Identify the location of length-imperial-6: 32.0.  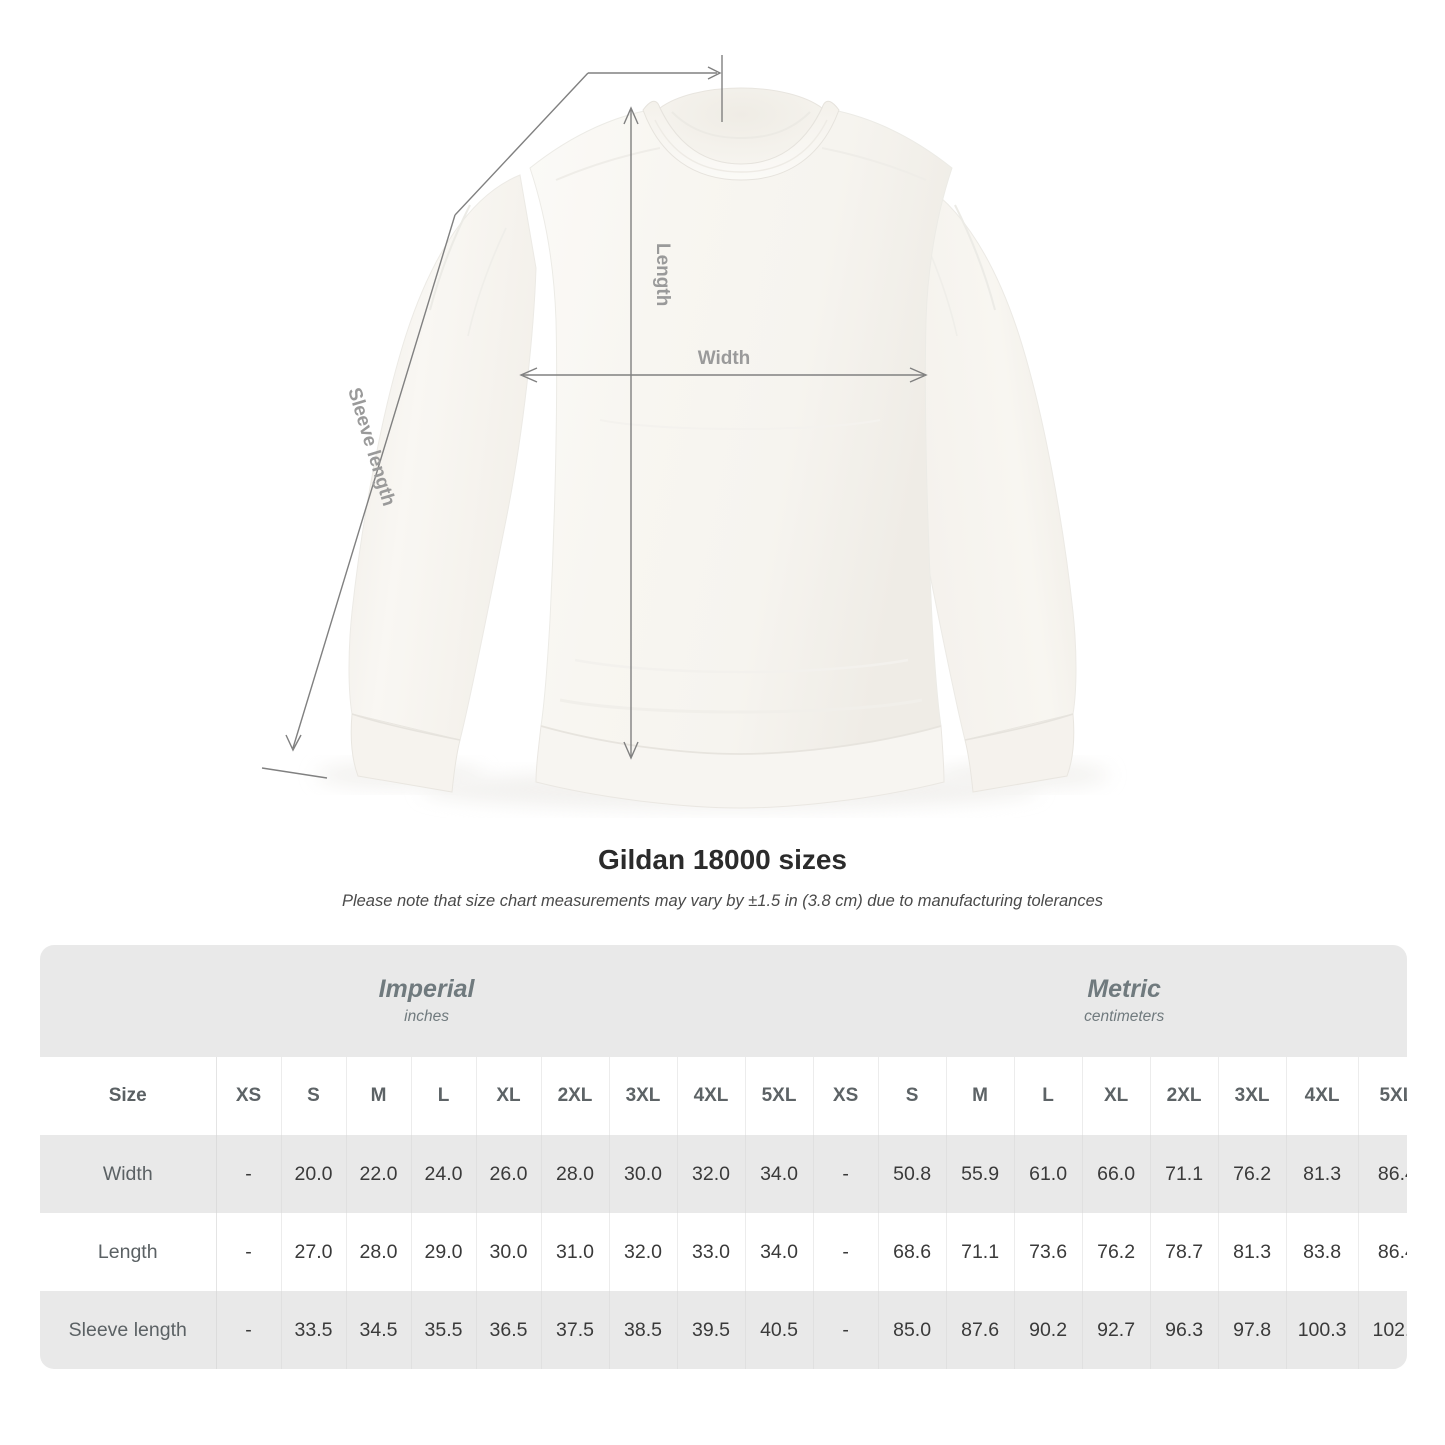
(643, 1252).